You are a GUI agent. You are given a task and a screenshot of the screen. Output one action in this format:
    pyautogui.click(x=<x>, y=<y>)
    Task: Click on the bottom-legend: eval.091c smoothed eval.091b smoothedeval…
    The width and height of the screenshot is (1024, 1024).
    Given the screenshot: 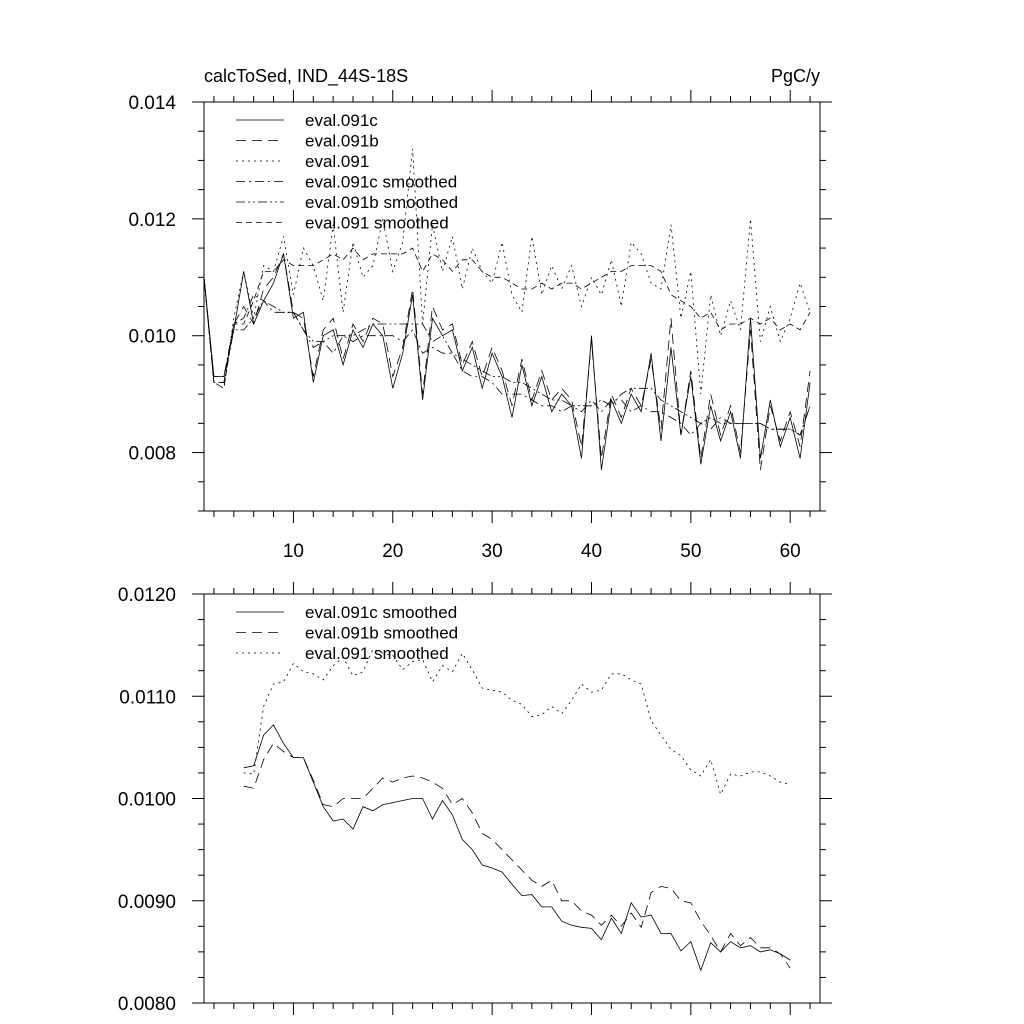 What is the action you would take?
    pyautogui.click(x=347, y=633)
    